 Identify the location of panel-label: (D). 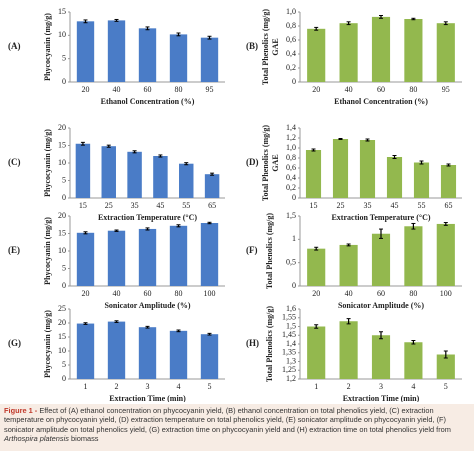
(252, 162).